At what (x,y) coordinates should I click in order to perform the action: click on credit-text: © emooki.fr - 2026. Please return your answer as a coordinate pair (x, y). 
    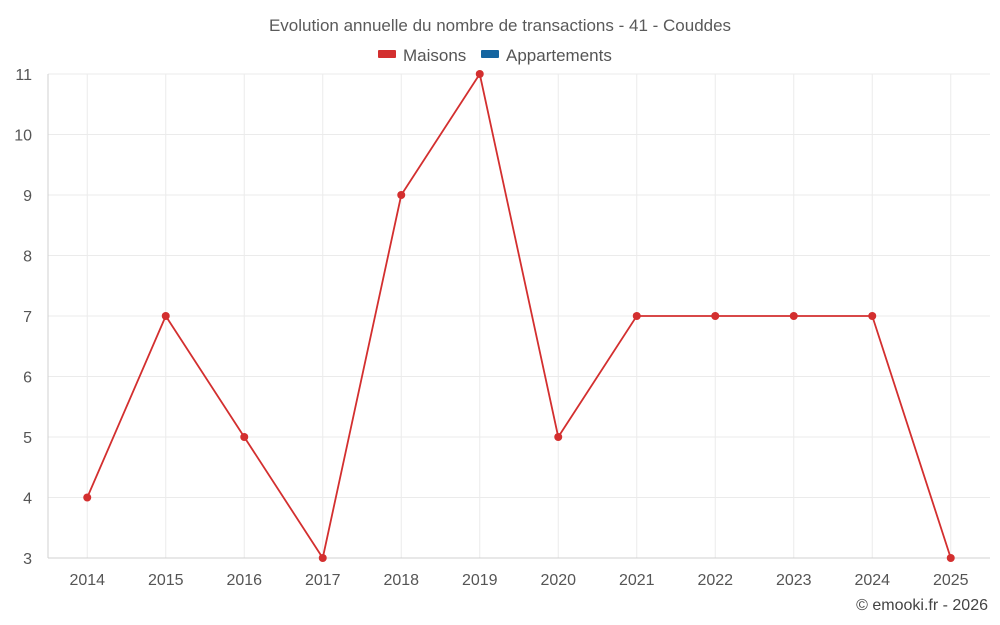
    Looking at the image, I should click on (922, 605).